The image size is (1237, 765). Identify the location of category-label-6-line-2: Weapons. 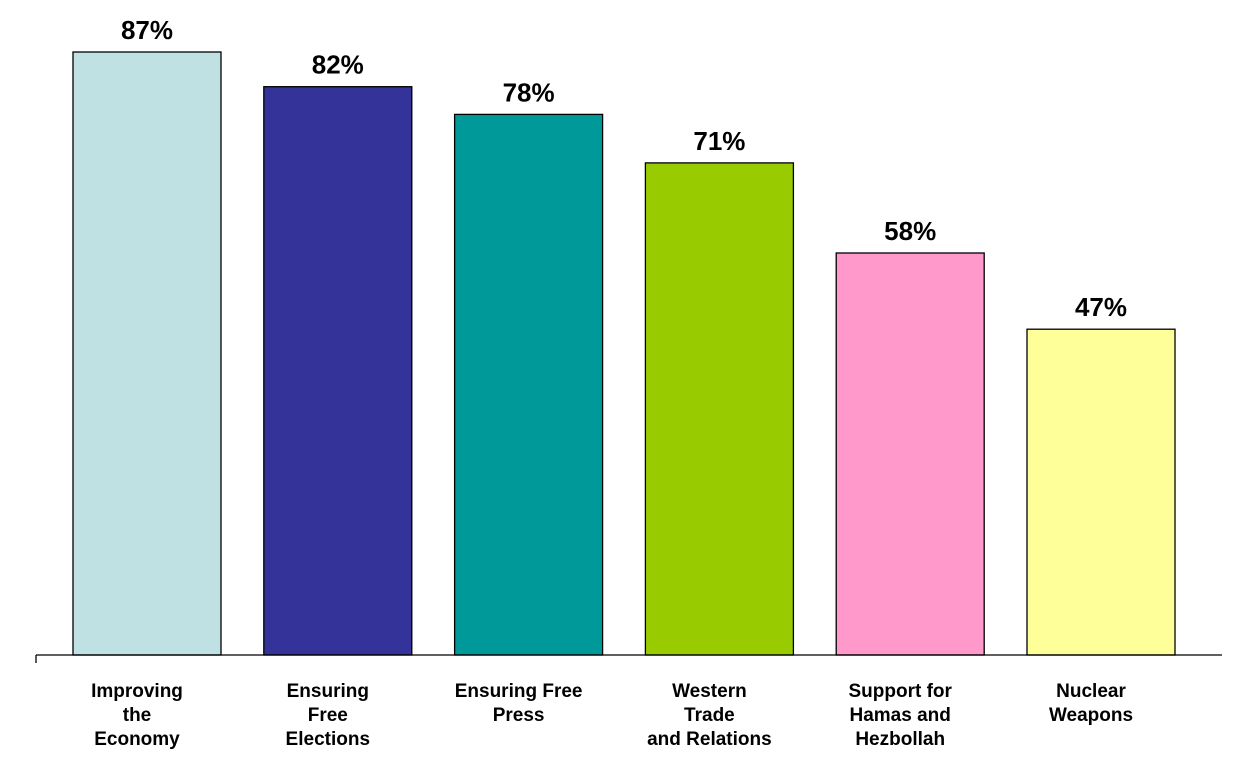
(1091, 715).